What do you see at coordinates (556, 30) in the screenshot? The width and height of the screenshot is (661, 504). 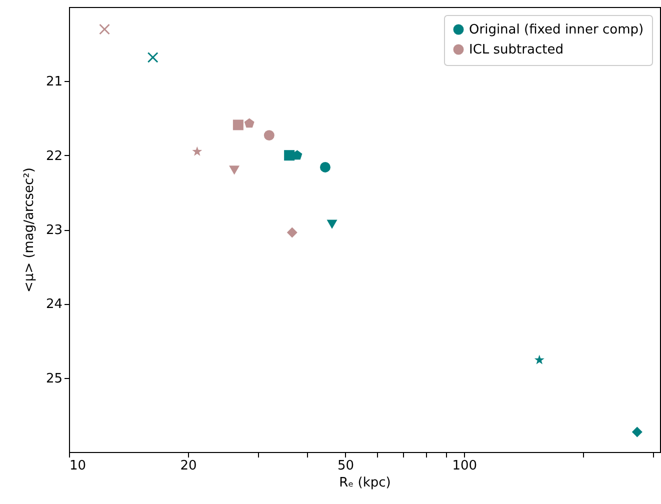 I see `legend-label: Original (fixed inner comp)` at bounding box center [556, 30].